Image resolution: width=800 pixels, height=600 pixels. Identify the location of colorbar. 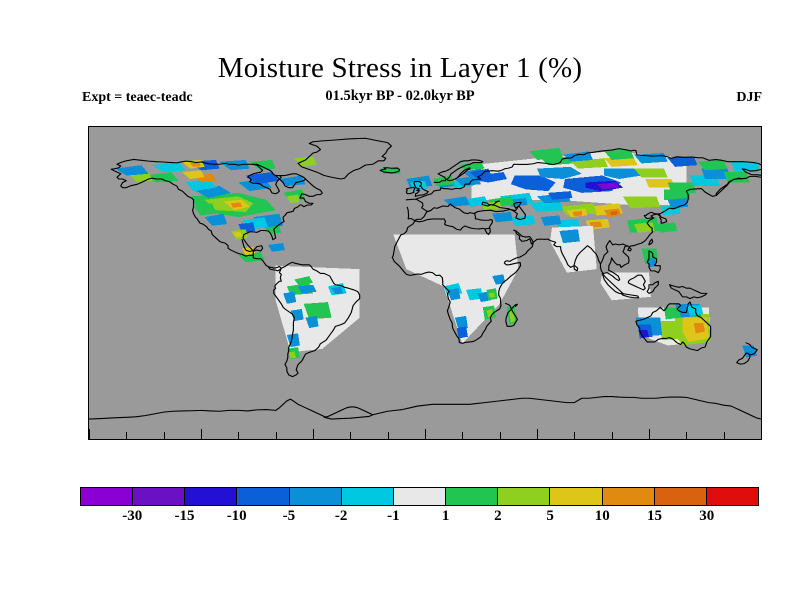
(419, 496).